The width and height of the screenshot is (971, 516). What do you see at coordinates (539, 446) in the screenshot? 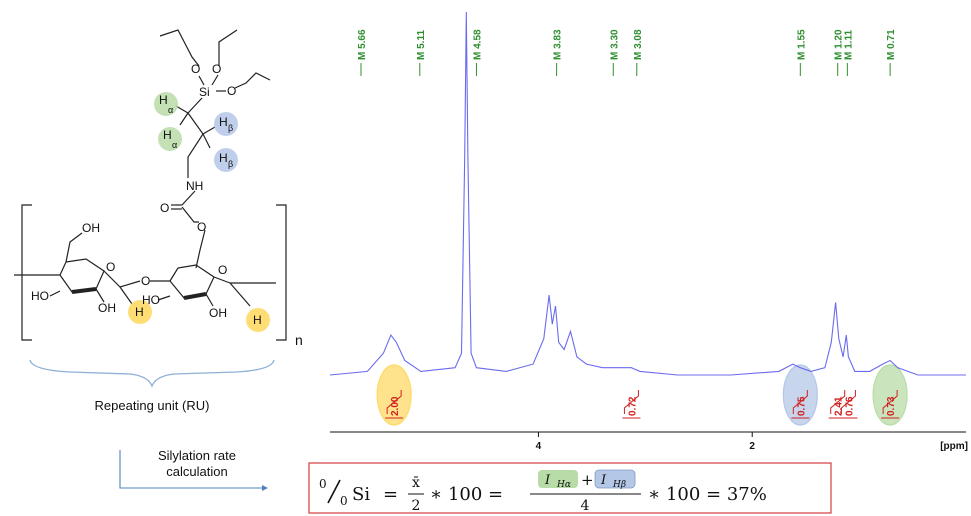
I see `x-tick-label: 4` at bounding box center [539, 446].